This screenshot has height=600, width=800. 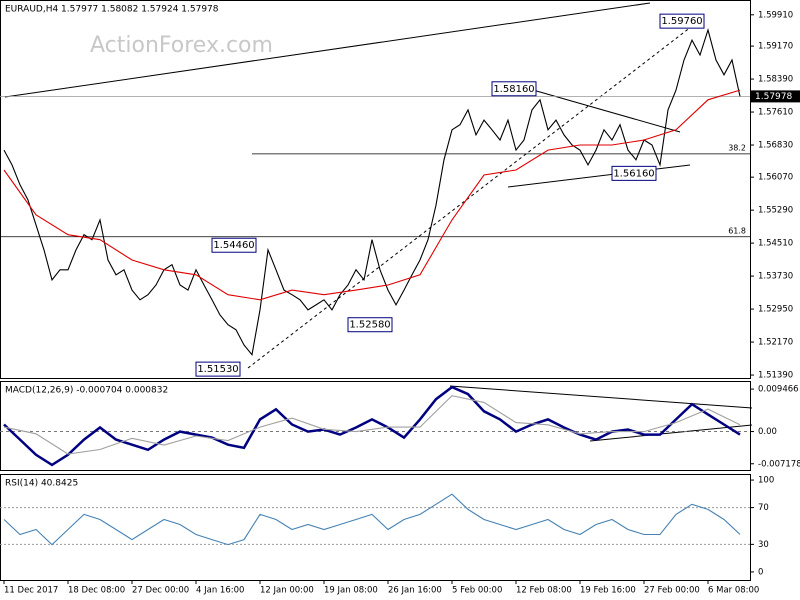 I want to click on price-label: 1.51530, so click(x=217, y=369).